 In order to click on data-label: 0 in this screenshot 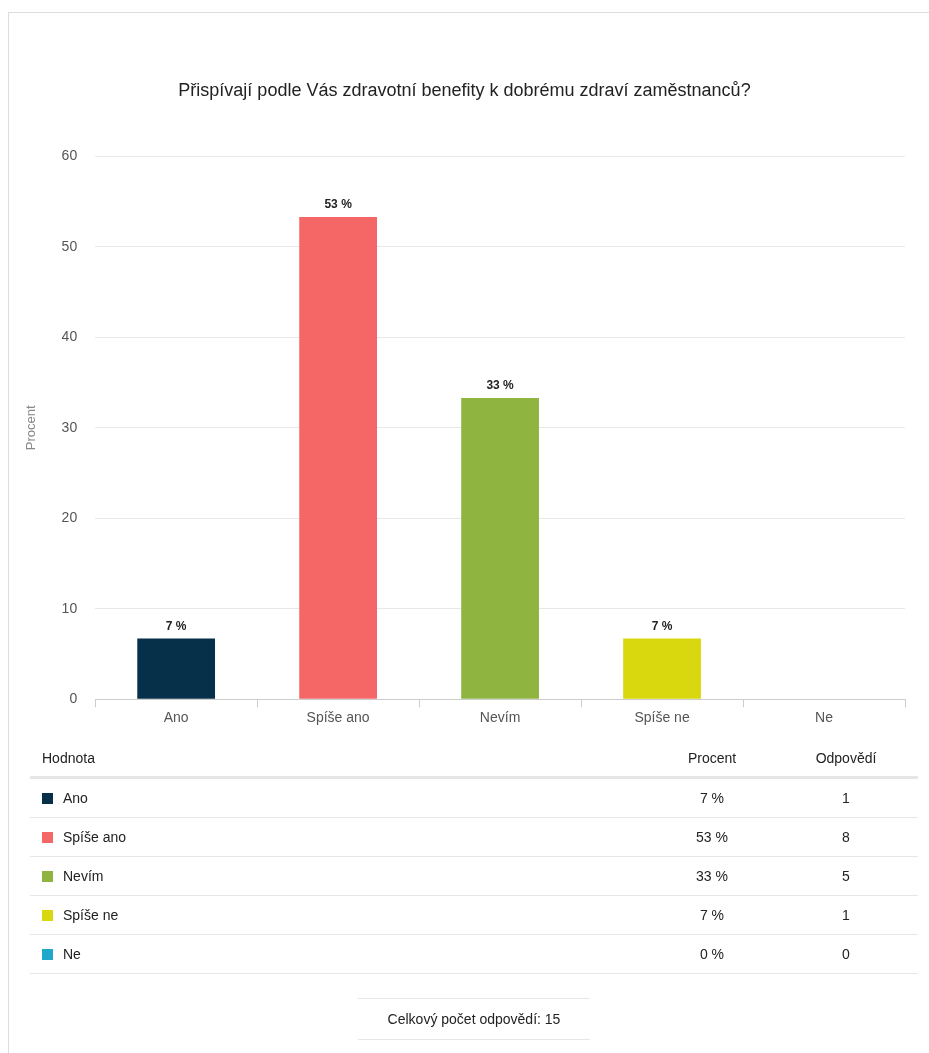, I will do `click(846, 954)`.